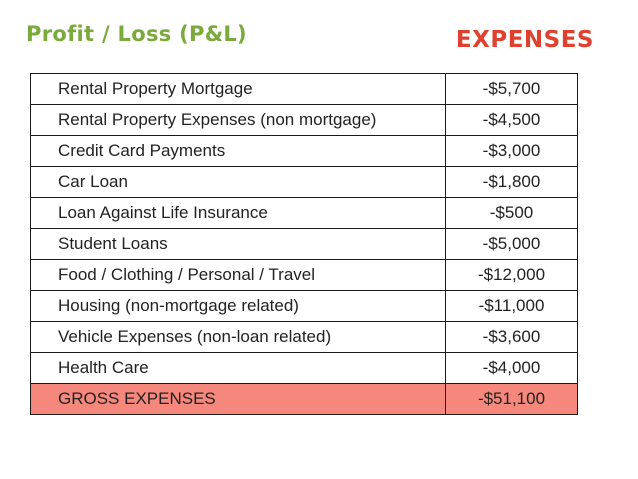 This screenshot has height=479, width=638. What do you see at coordinates (511, 151) in the screenshot?
I see `expense-amount: -$3,000` at bounding box center [511, 151].